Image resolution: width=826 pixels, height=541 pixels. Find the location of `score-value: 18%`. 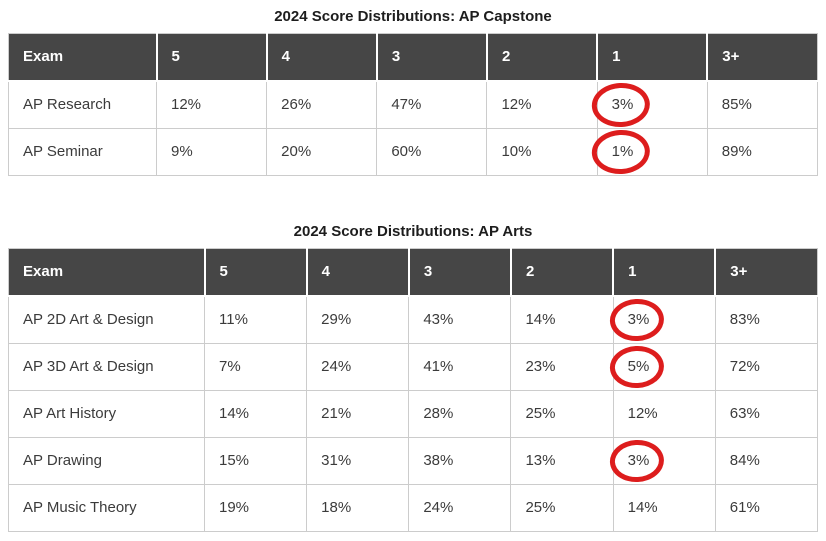

score-value: 18% is located at coordinates (336, 507).